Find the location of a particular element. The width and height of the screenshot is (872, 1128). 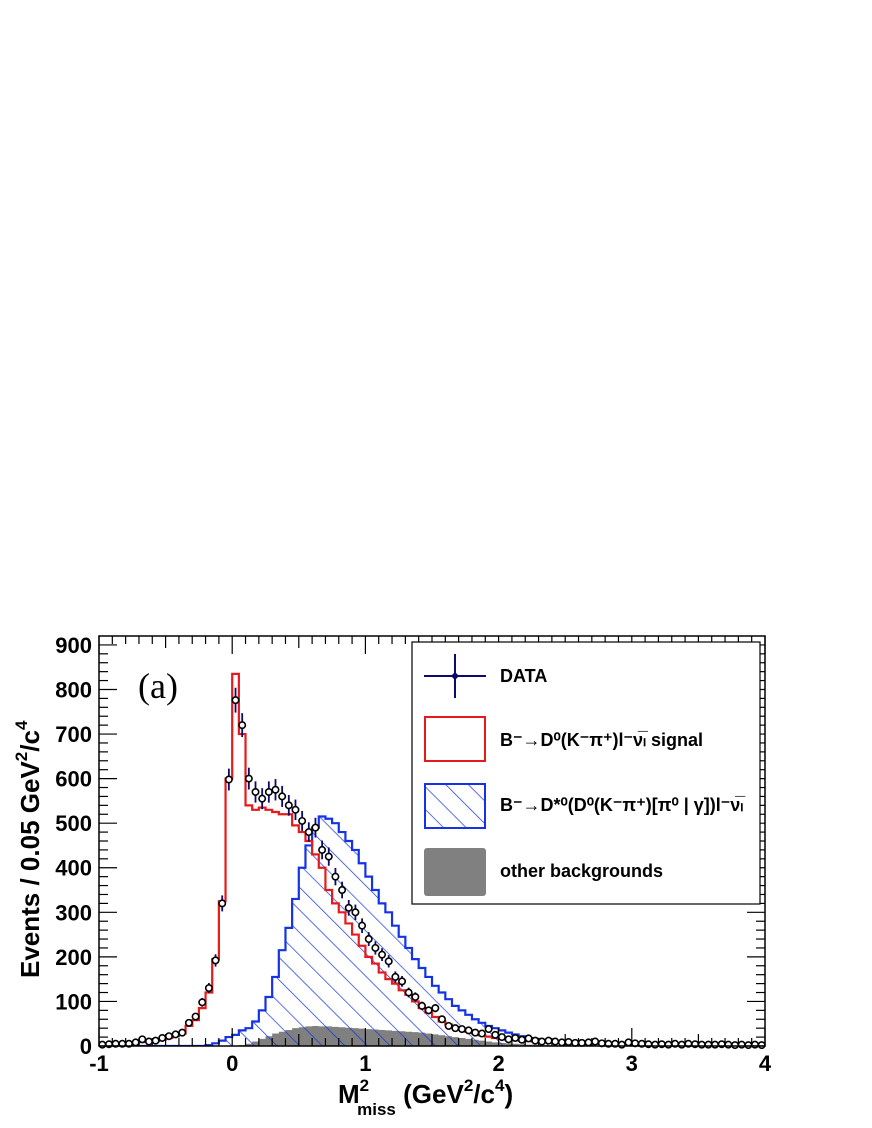

x-tick-labels: -1 0 1 2 3 4 is located at coordinates (430, 1063).